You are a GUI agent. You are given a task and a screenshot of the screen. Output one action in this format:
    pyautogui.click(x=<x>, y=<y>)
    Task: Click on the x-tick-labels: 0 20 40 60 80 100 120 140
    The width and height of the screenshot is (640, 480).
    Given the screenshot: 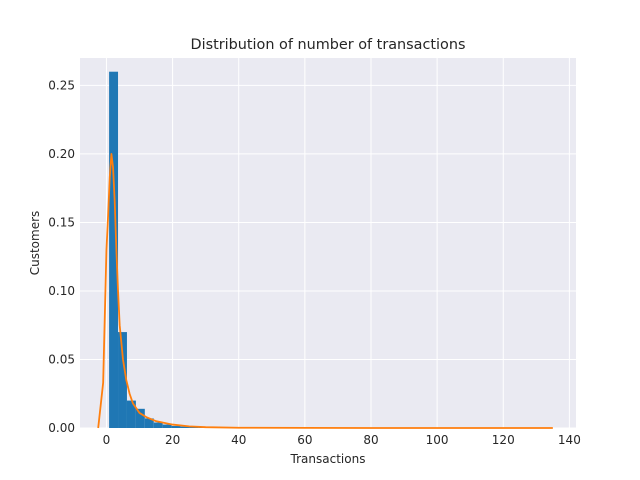 What is the action you would take?
    pyautogui.click(x=342, y=440)
    